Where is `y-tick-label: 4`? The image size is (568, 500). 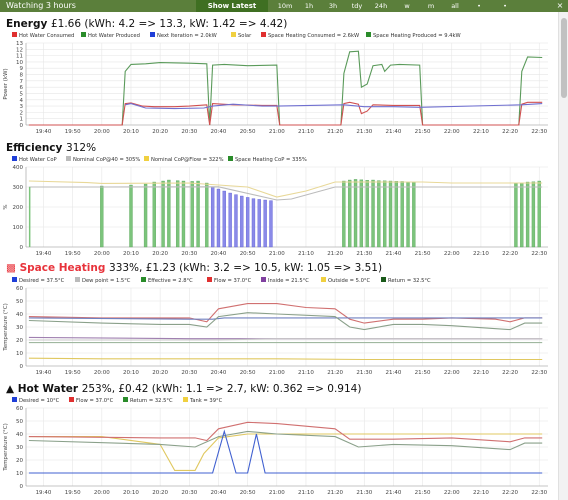
y-tick-label: 4 is located at coordinates (22, 101).